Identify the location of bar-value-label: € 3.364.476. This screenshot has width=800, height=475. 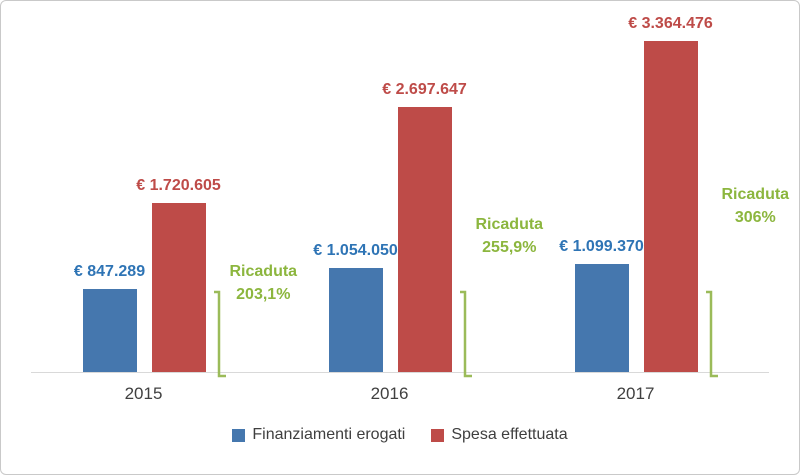
(670, 23).